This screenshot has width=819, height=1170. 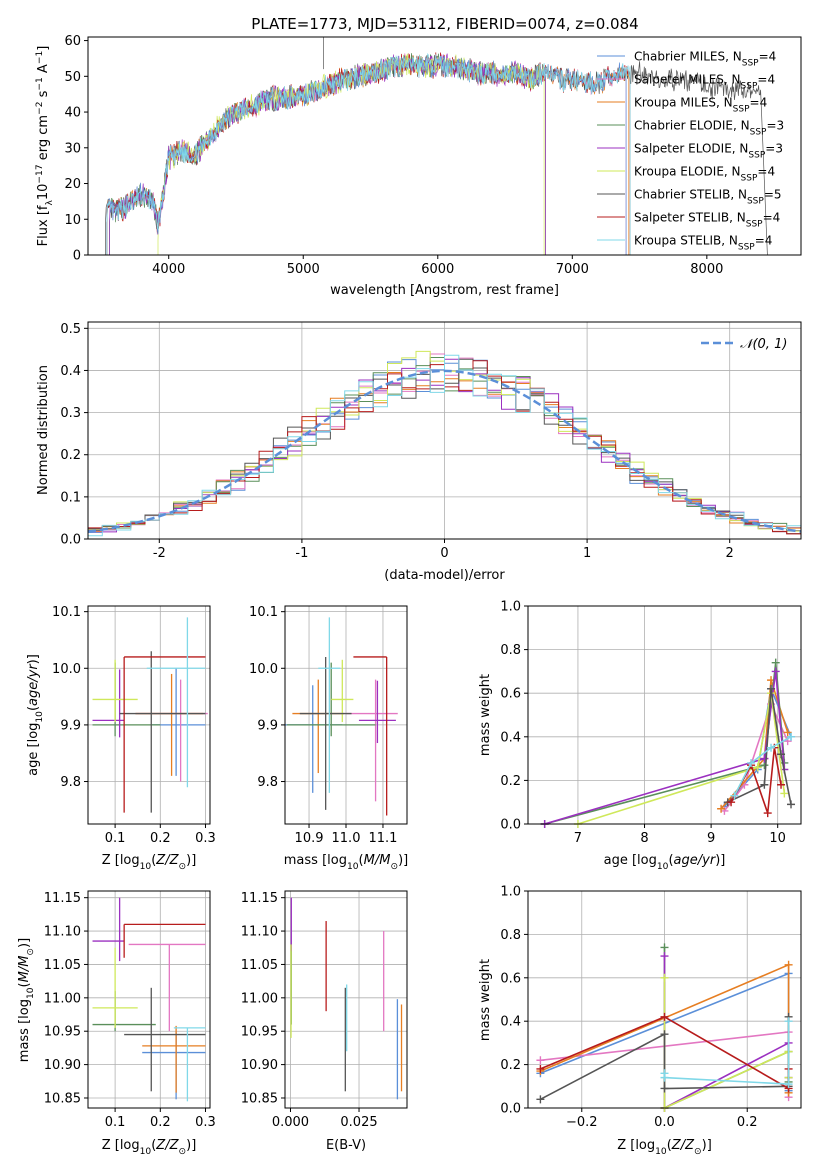 What do you see at coordinates (159, 553) in the screenshot?
I see `x-tick-label: -2` at bounding box center [159, 553].